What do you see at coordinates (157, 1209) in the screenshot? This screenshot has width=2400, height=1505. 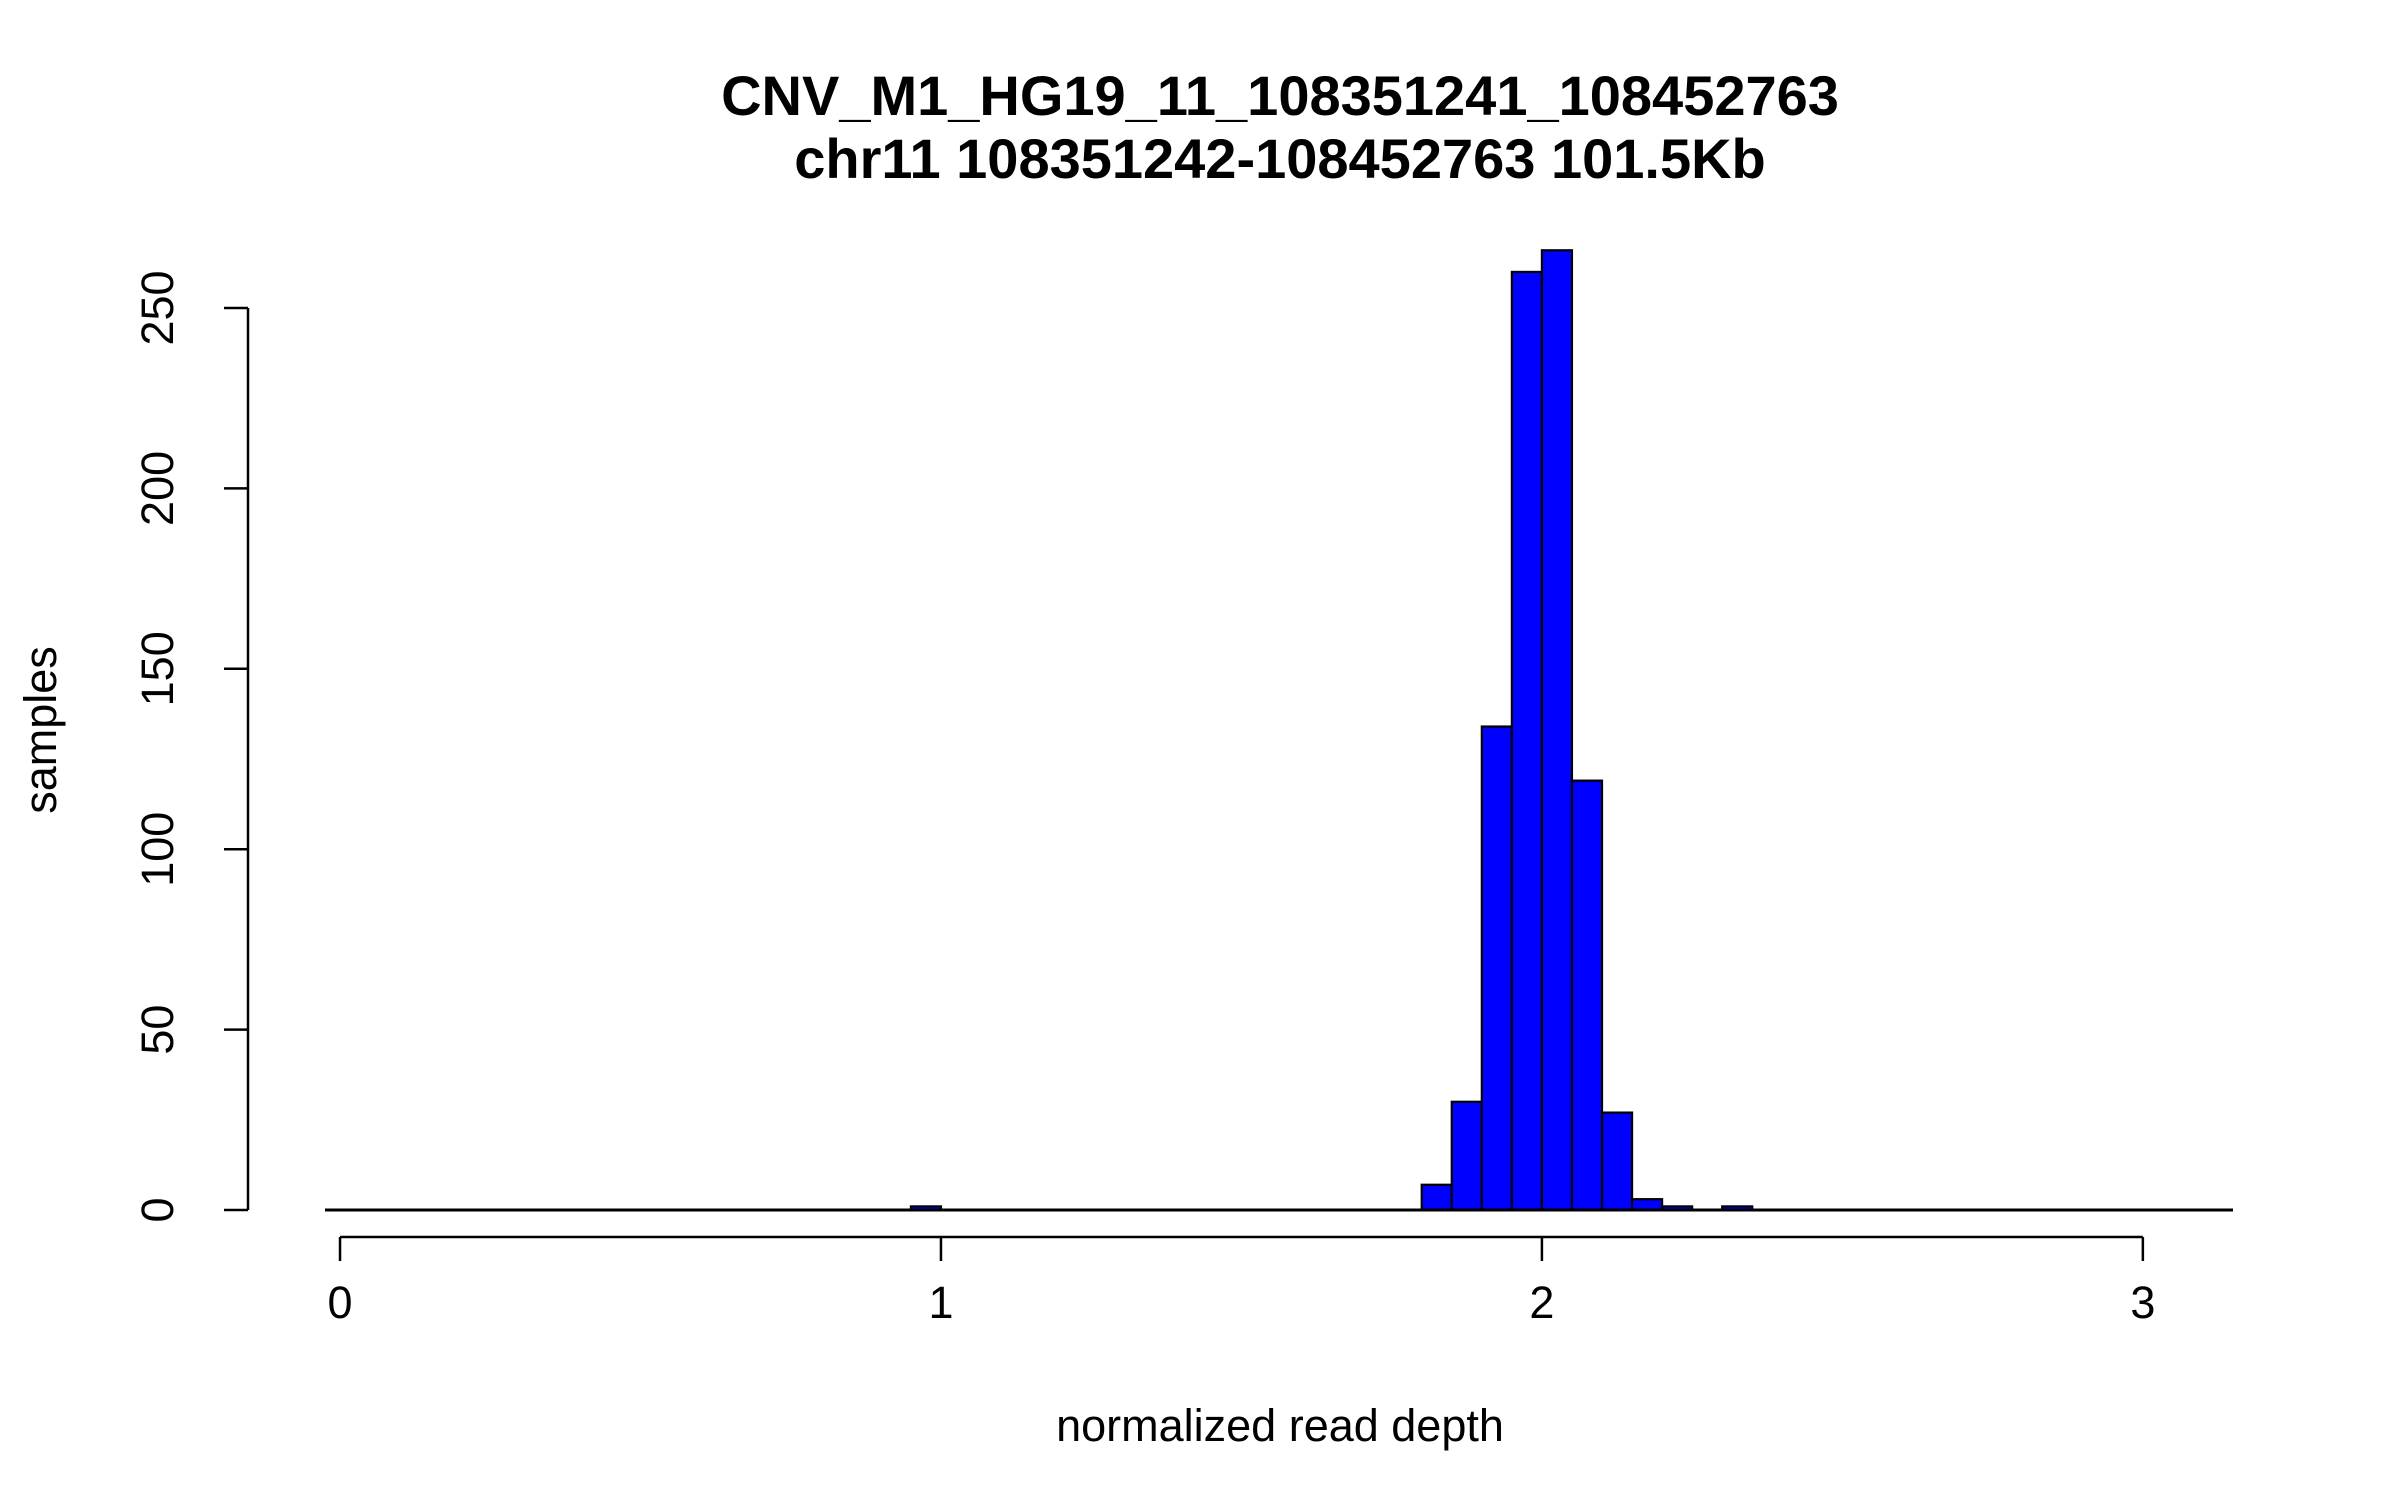 I see `y-tick-label-0: 0` at bounding box center [157, 1209].